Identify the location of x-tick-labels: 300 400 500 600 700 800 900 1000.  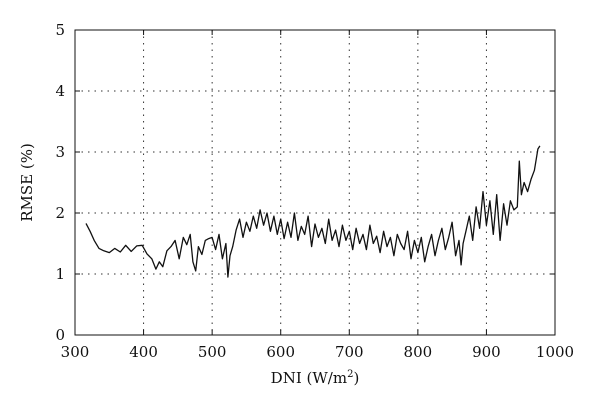
(317, 352).